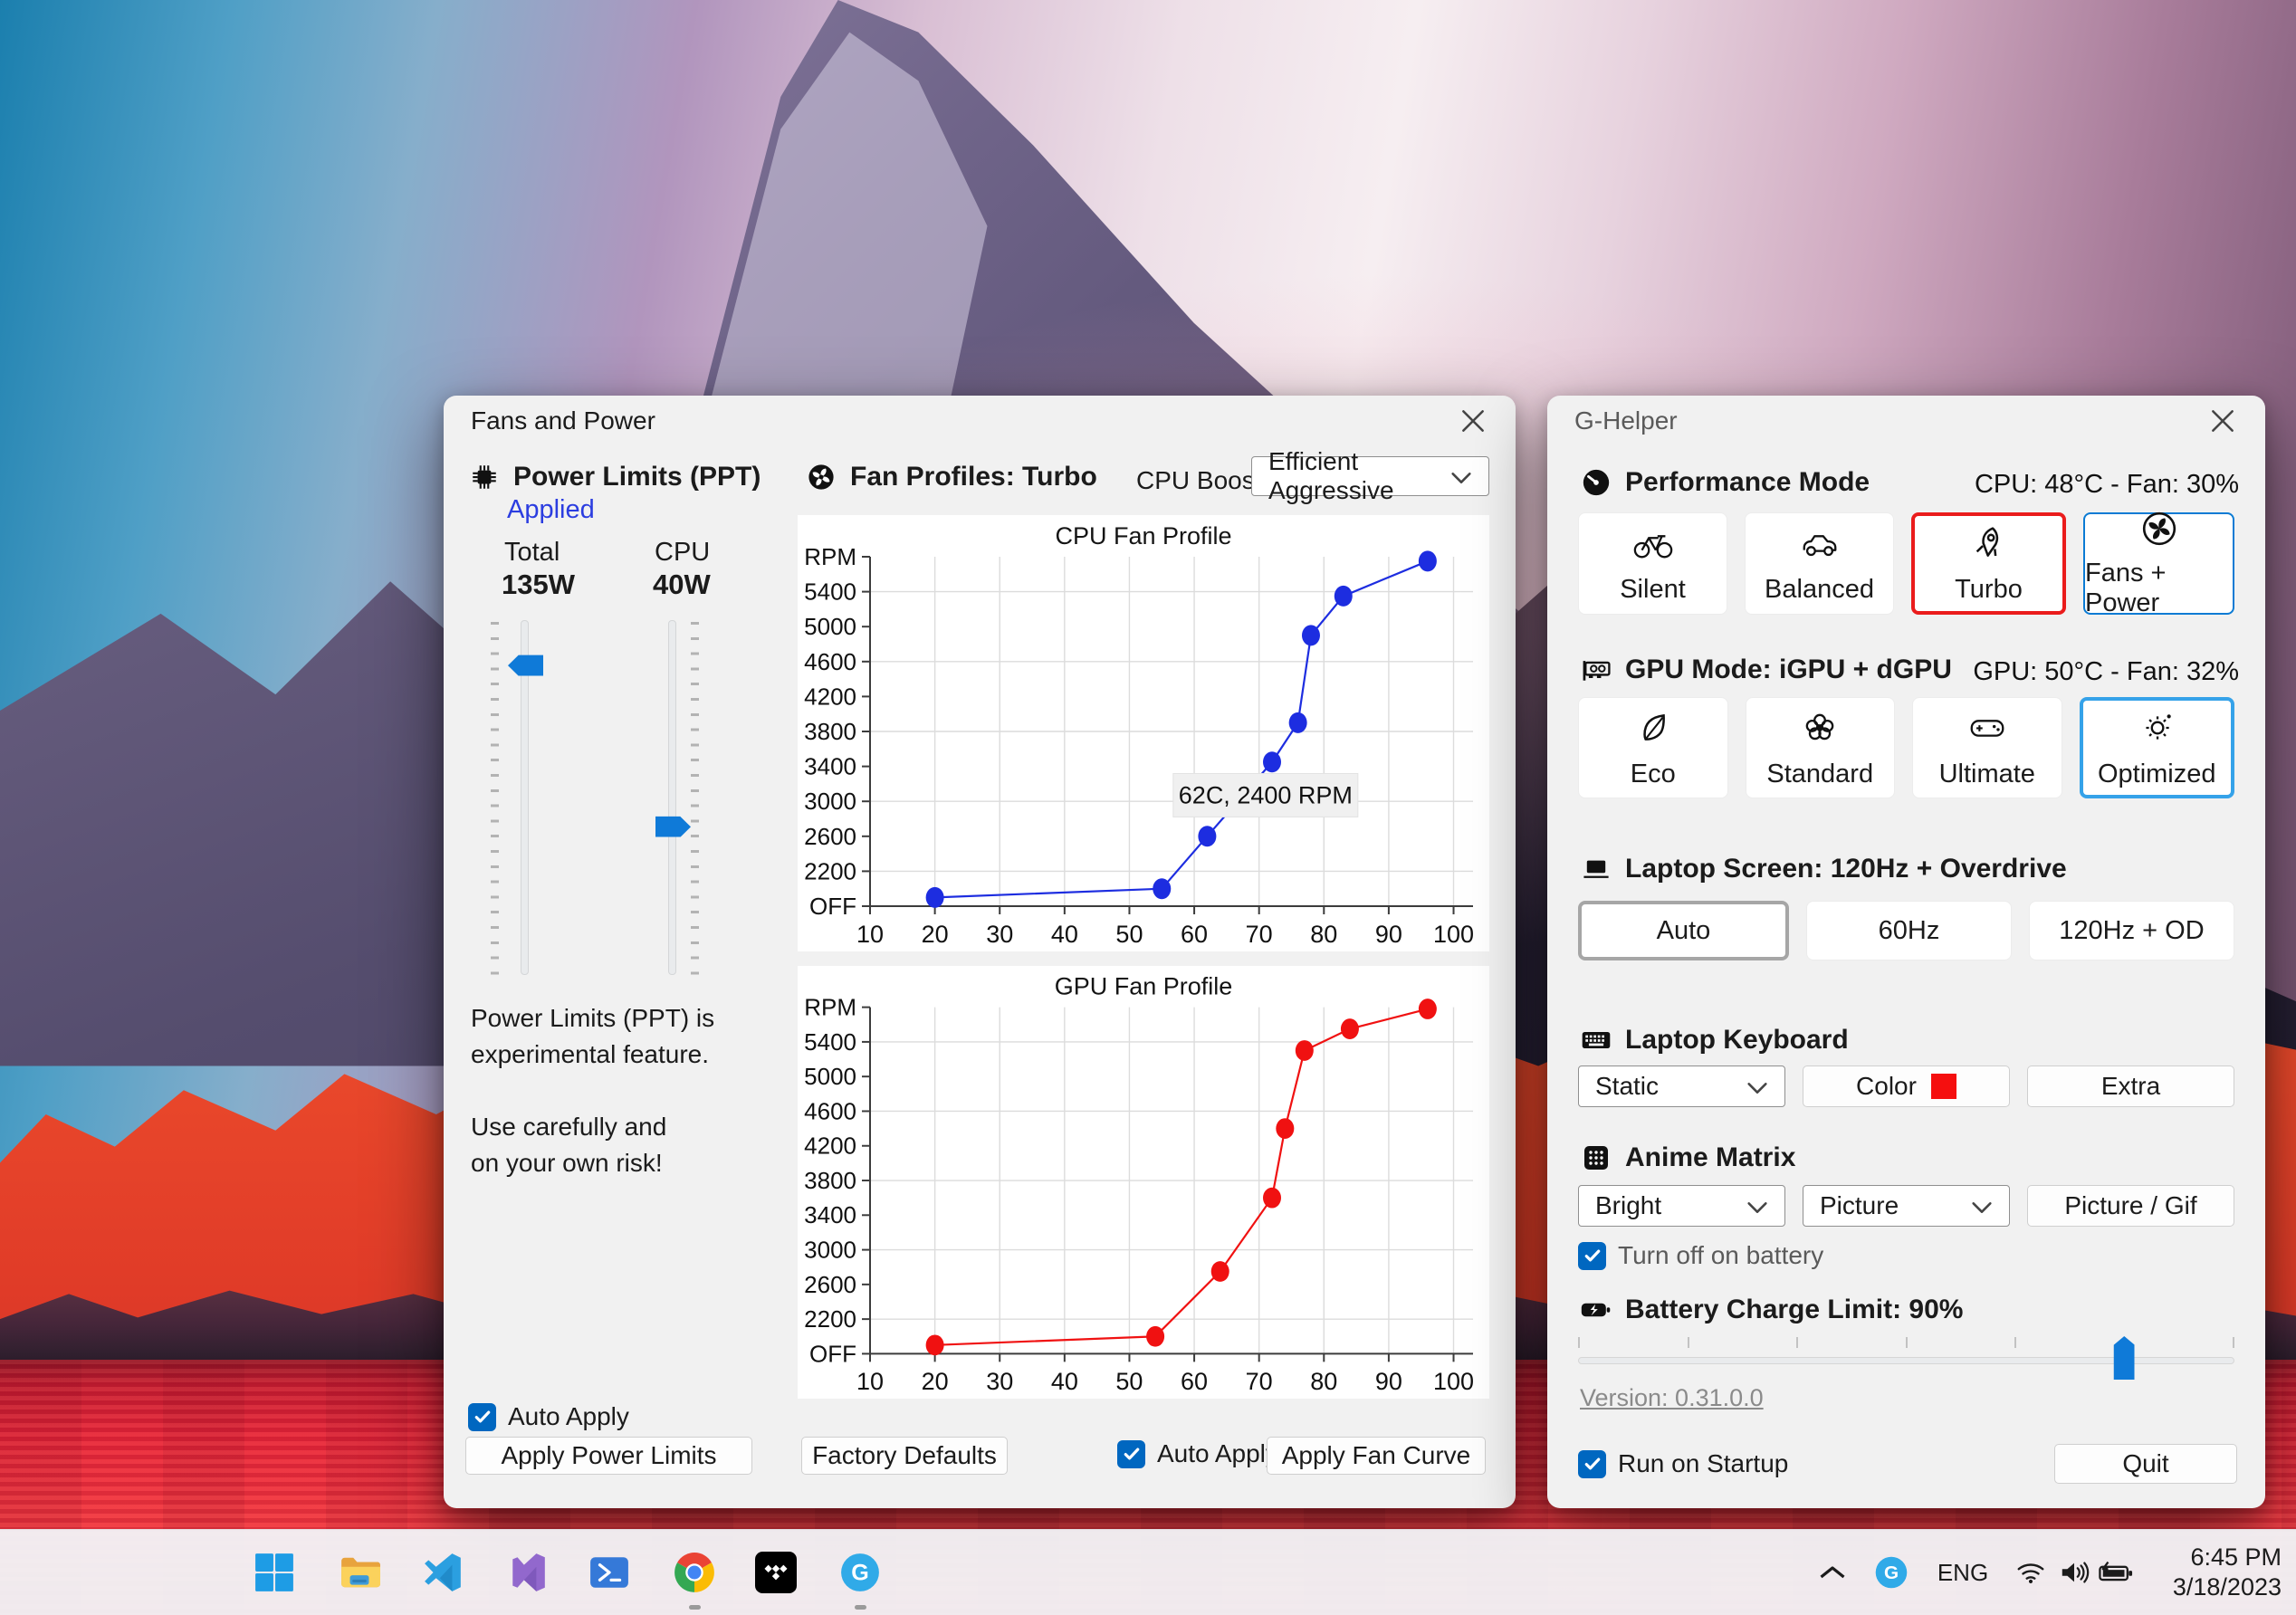  I want to click on taskbar-icon-powershell, so click(610, 1572).